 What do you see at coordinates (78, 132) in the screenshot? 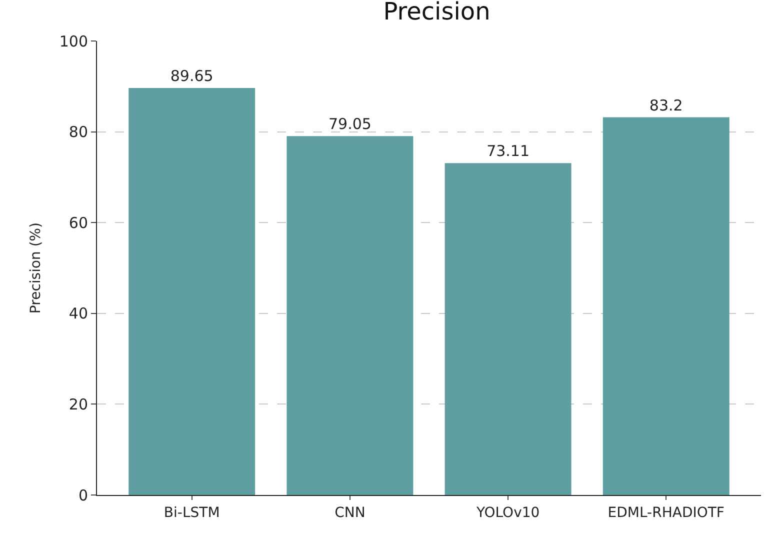
I see `y-tick-label: 80` at bounding box center [78, 132].